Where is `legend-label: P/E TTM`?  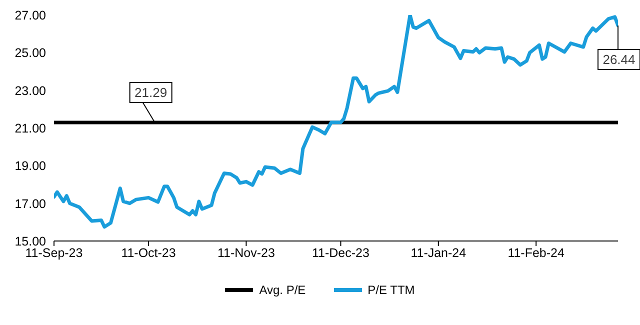
legend-label: P/E TTM is located at coordinates (391, 290).